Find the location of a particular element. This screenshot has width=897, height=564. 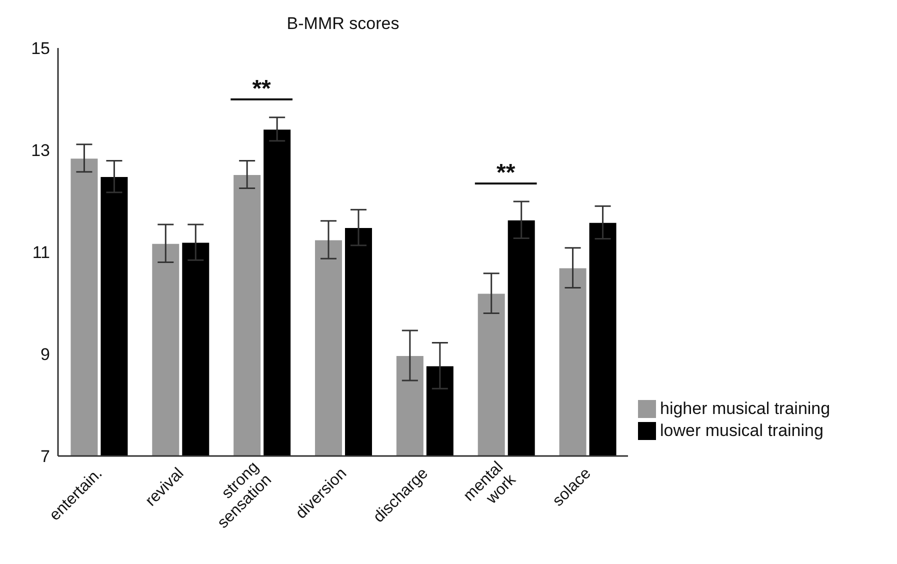

y-tick-label: 13 is located at coordinates (40, 150).